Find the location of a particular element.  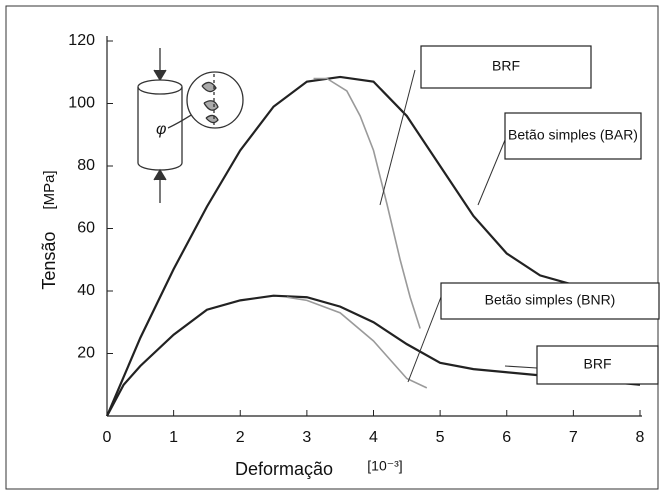

x-tick-label: 4 is located at coordinates (373, 437).